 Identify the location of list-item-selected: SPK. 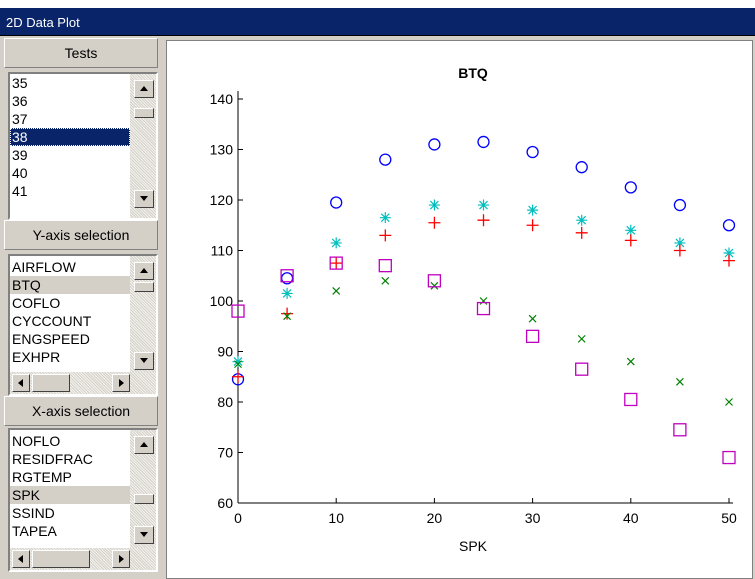
(70, 495).